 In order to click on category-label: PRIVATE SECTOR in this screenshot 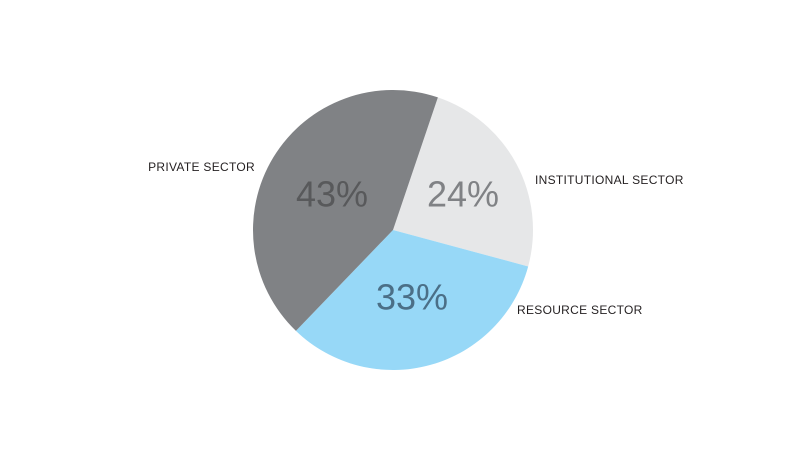, I will do `click(201, 167)`.